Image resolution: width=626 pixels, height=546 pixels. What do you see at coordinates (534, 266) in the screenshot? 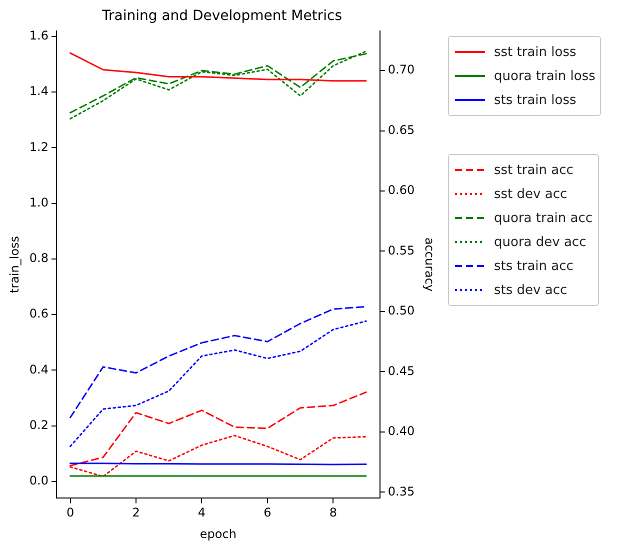
I see `legend-label: sts train acc` at bounding box center [534, 266].